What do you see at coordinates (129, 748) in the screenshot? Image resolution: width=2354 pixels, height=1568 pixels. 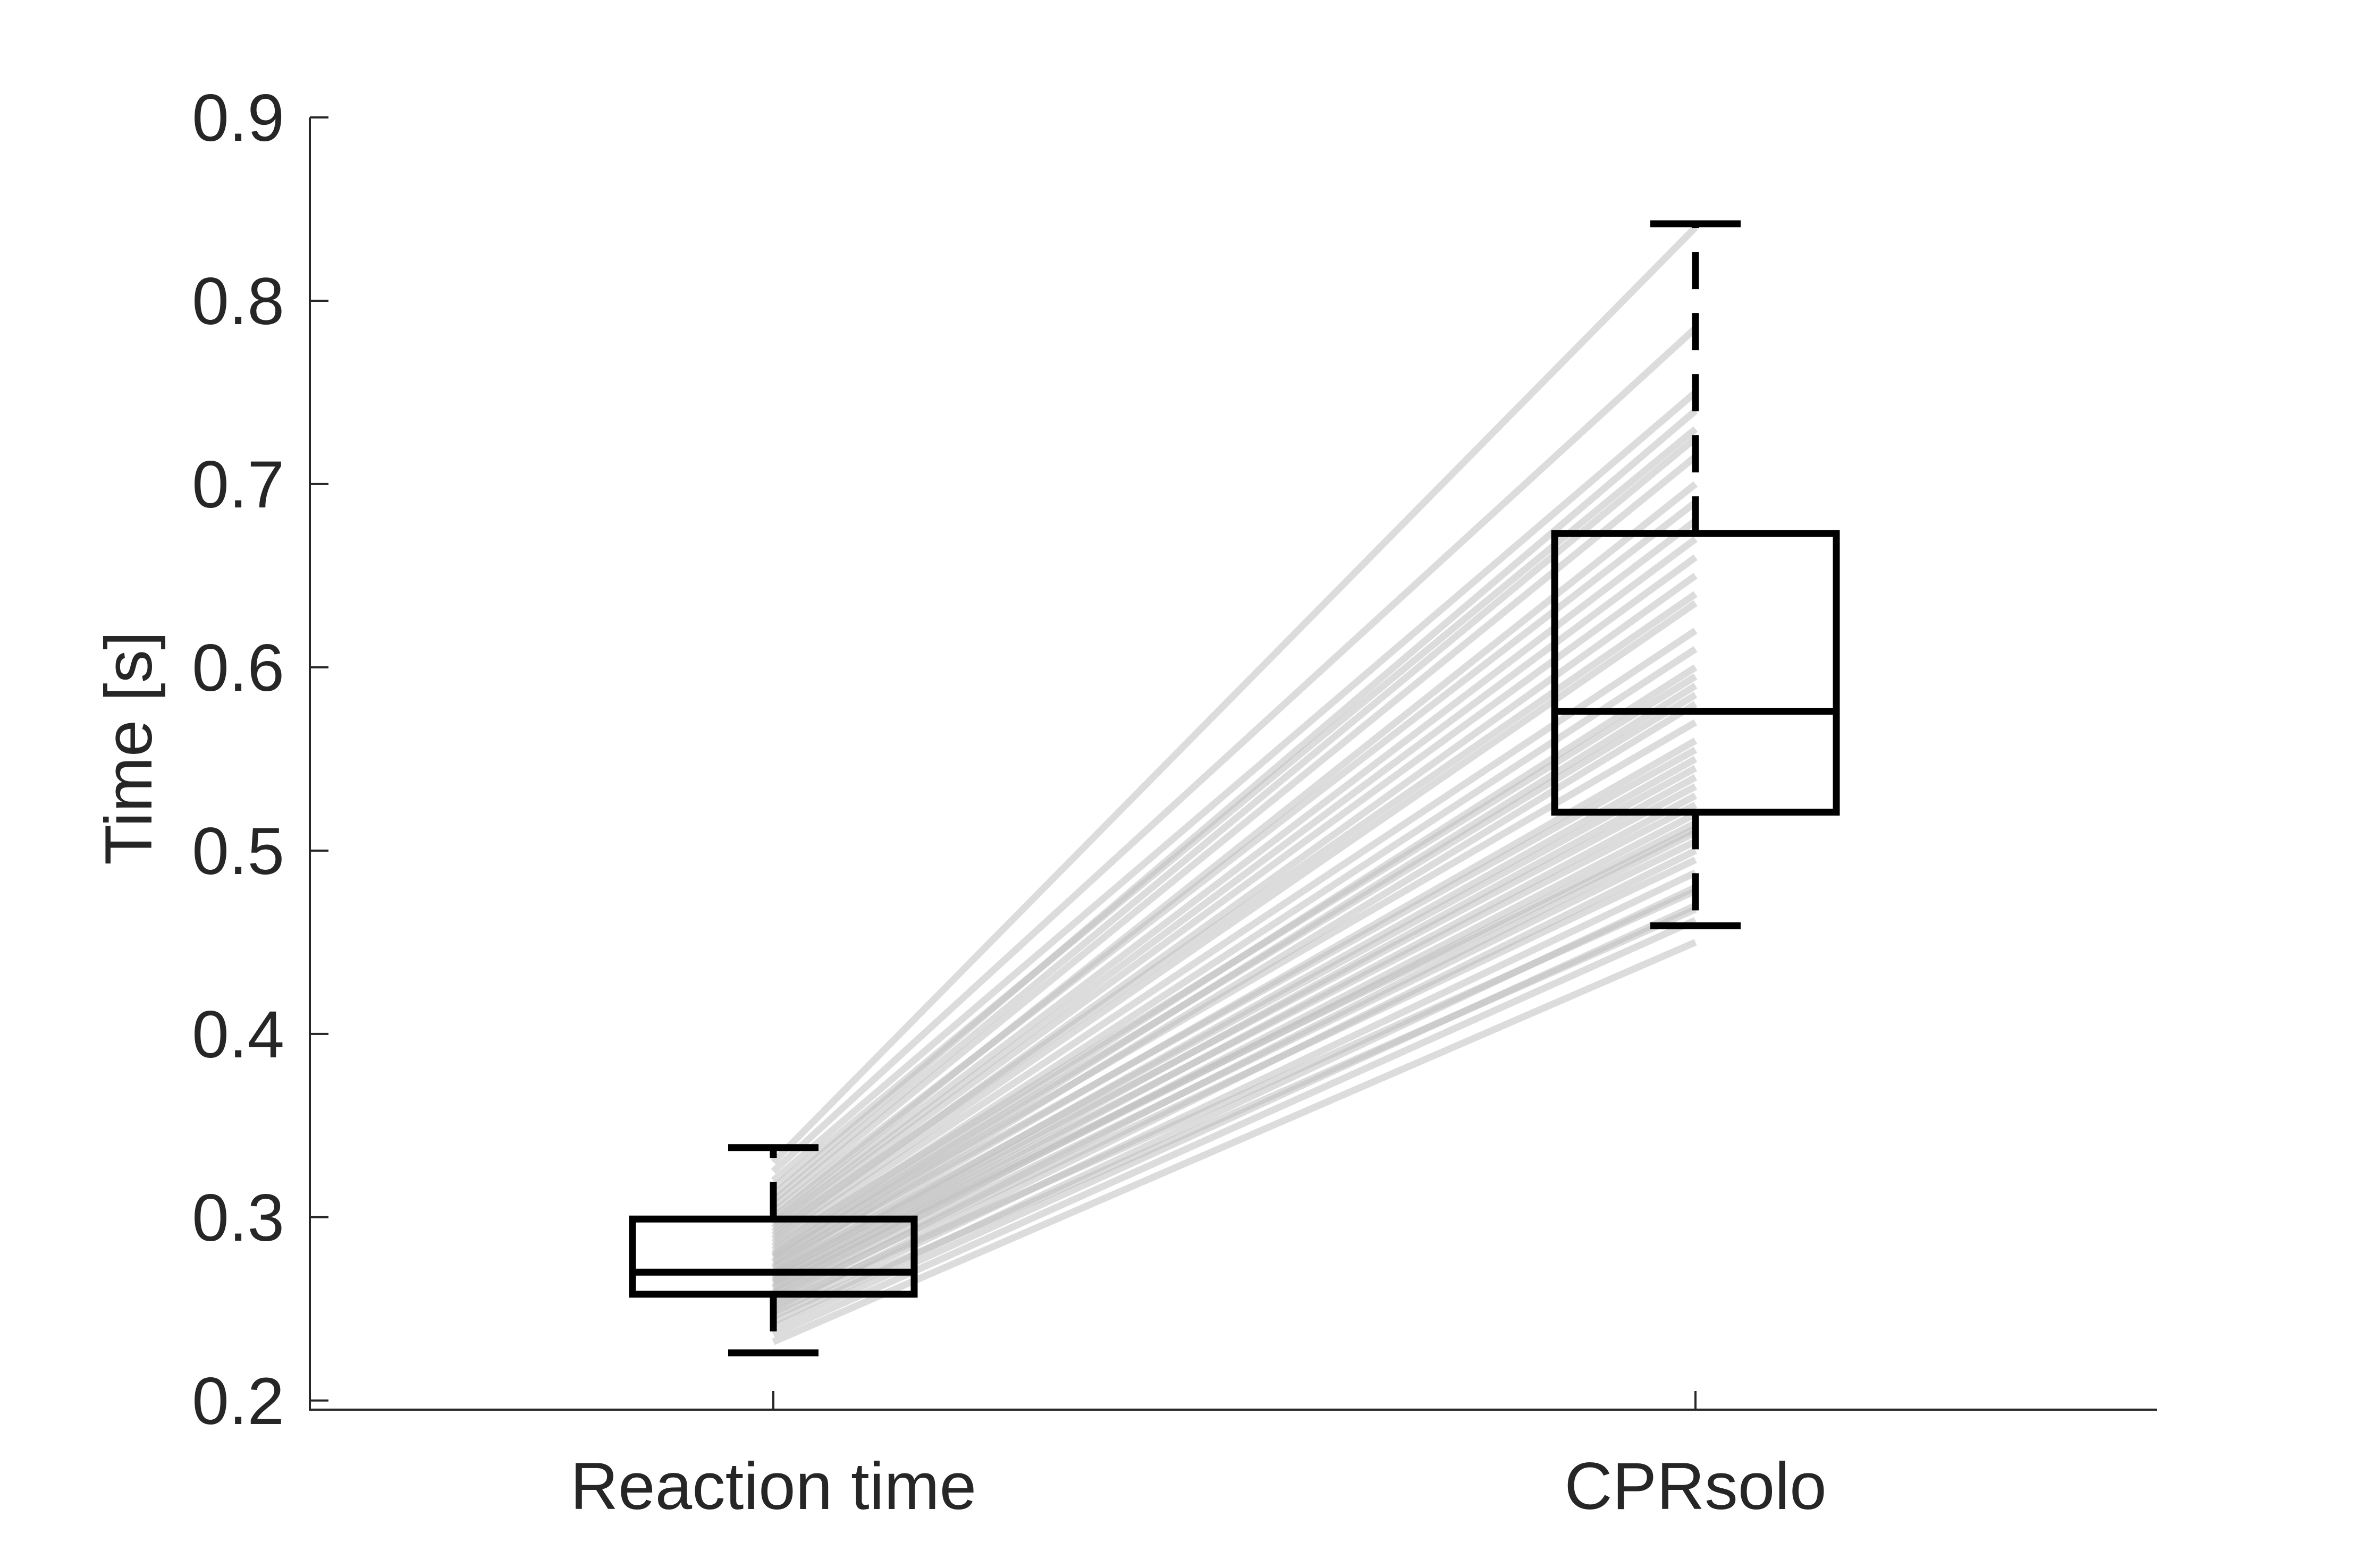 I see `y-axis-label: Time [s]` at bounding box center [129, 748].